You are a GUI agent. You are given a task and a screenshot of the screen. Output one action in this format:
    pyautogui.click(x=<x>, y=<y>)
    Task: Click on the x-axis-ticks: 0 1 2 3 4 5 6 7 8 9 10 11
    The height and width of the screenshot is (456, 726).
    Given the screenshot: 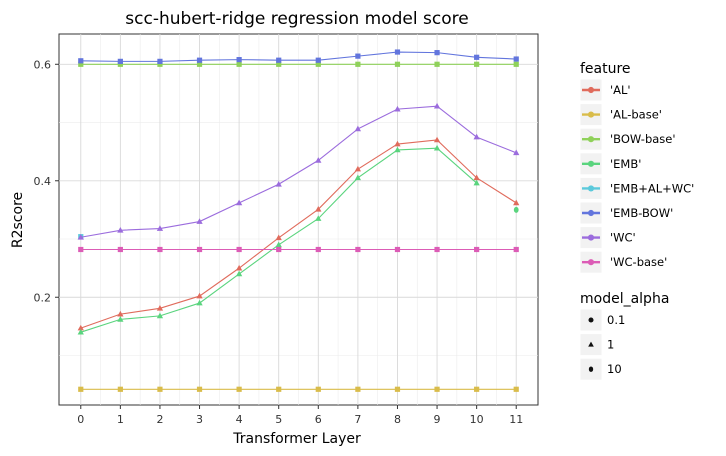 What is the action you would take?
    pyautogui.click(x=300, y=415)
    